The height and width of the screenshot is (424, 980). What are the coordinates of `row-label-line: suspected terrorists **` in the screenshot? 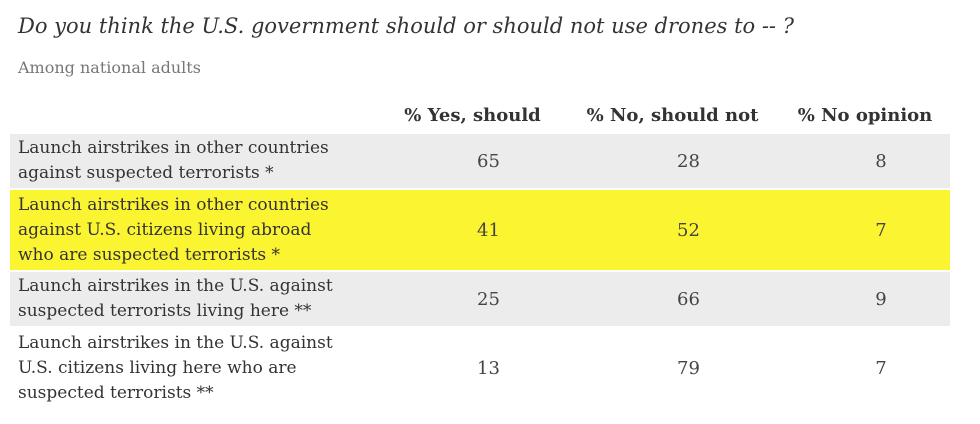 It's located at (116, 392).